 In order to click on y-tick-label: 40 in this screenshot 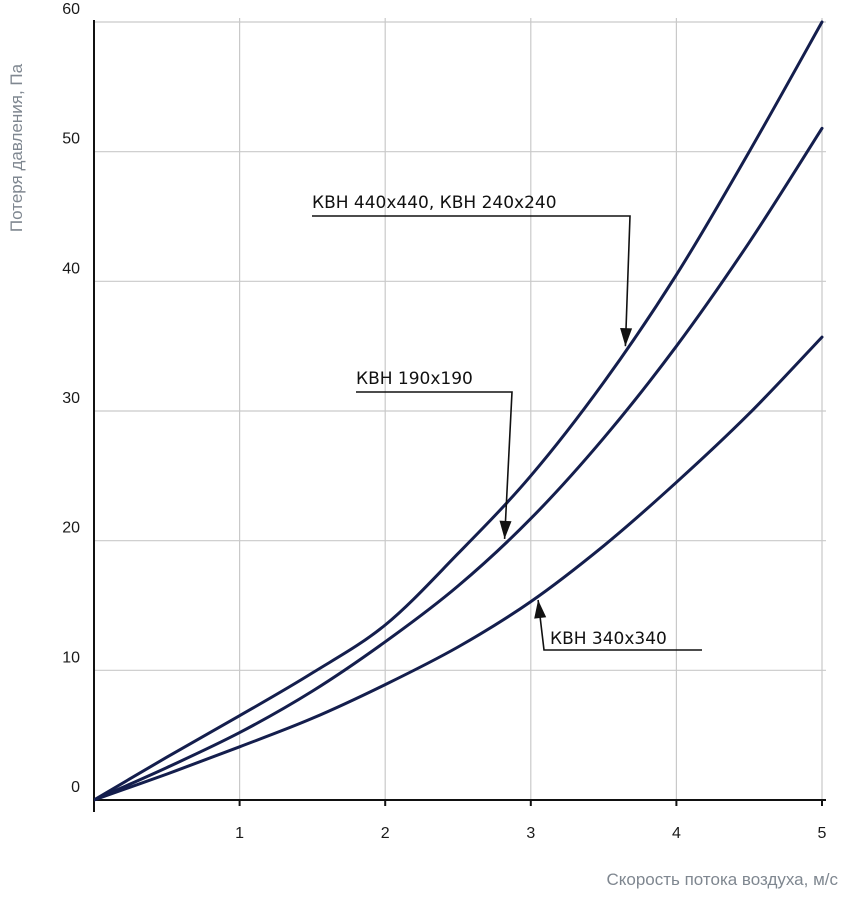, I will do `click(71, 268)`.